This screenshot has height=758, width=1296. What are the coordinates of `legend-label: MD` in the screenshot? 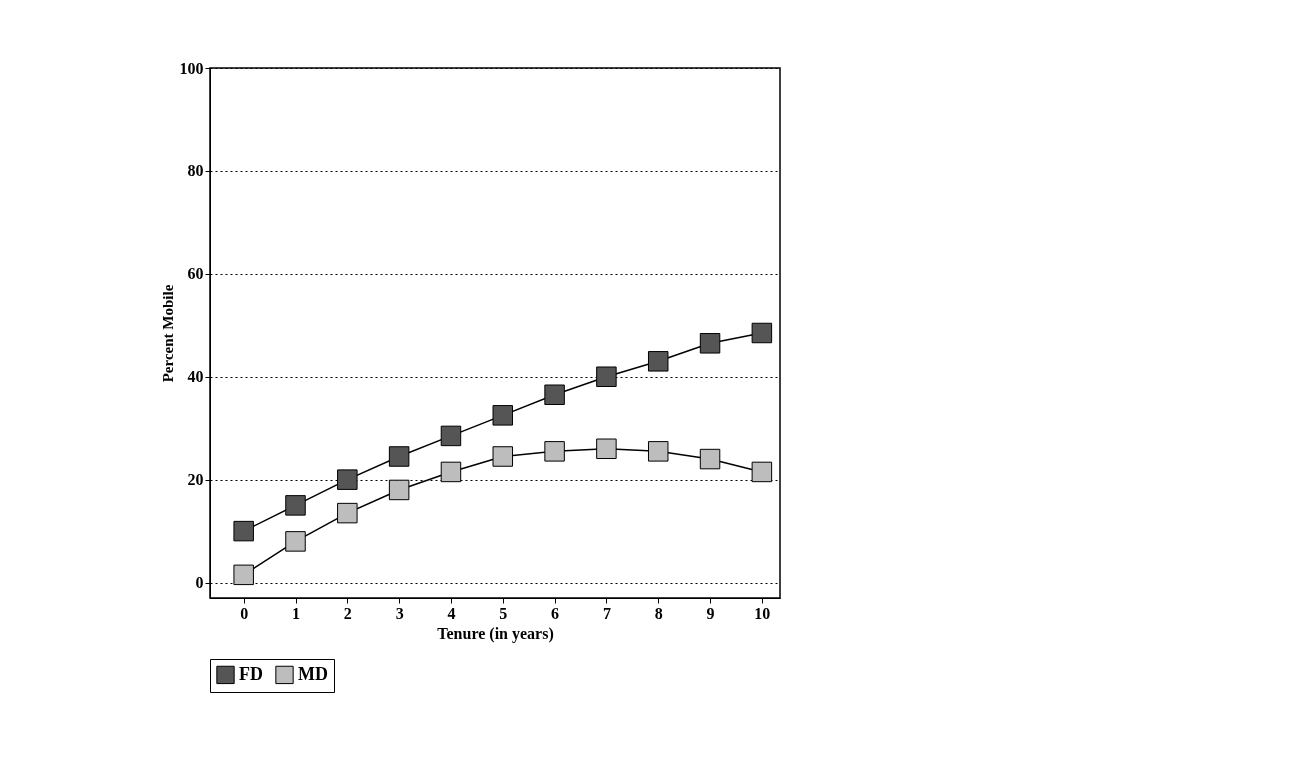 It's located at (313, 673).